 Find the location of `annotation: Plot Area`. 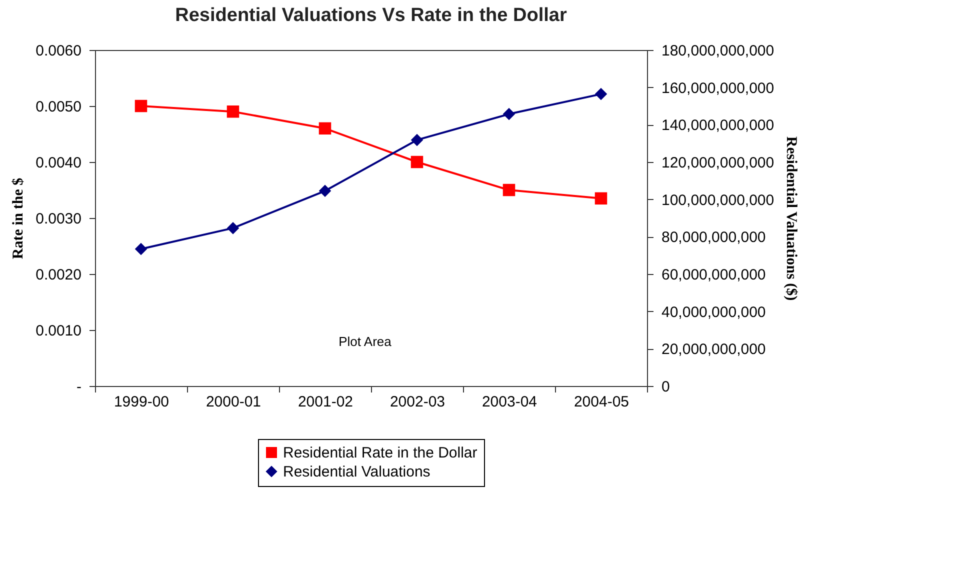

annotation: Plot Area is located at coordinates (365, 341).